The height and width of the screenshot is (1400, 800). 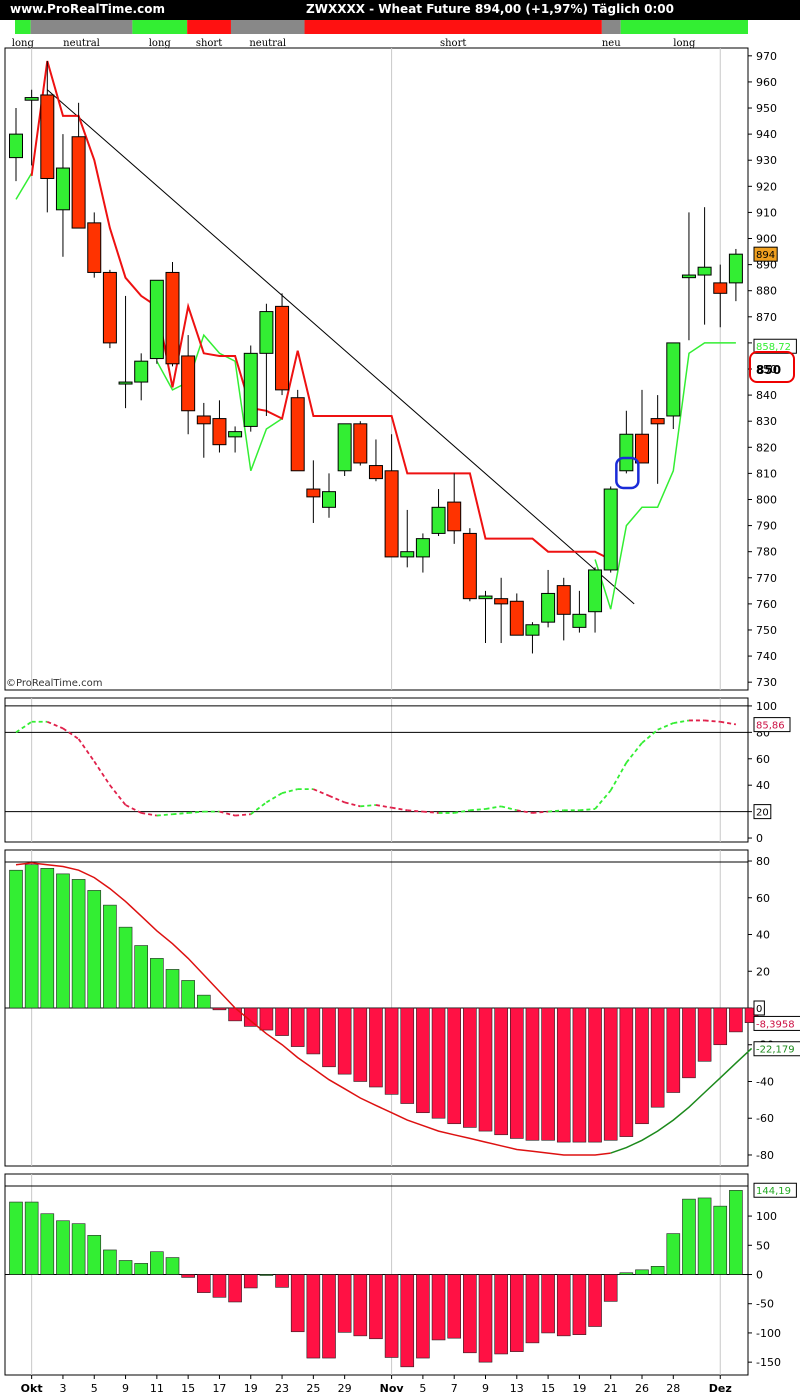 What do you see at coordinates (759, 1009) in the screenshot?
I see `hist-zero-label: 0` at bounding box center [759, 1009].